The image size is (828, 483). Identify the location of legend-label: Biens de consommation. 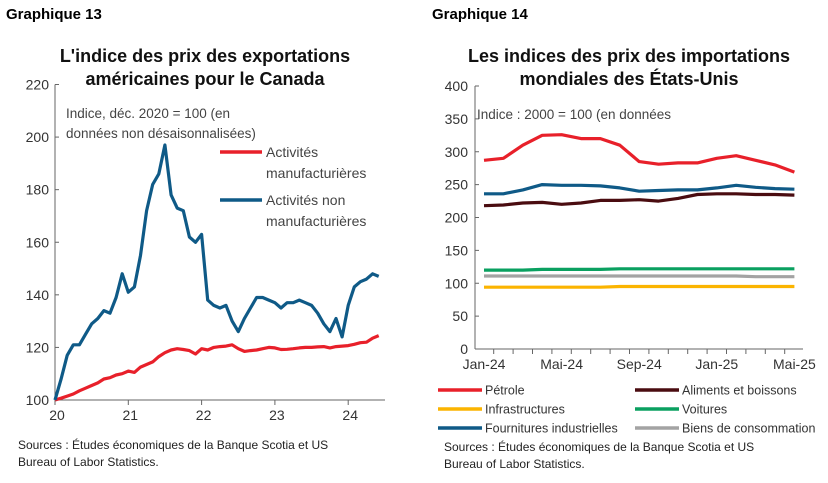
(748, 429).